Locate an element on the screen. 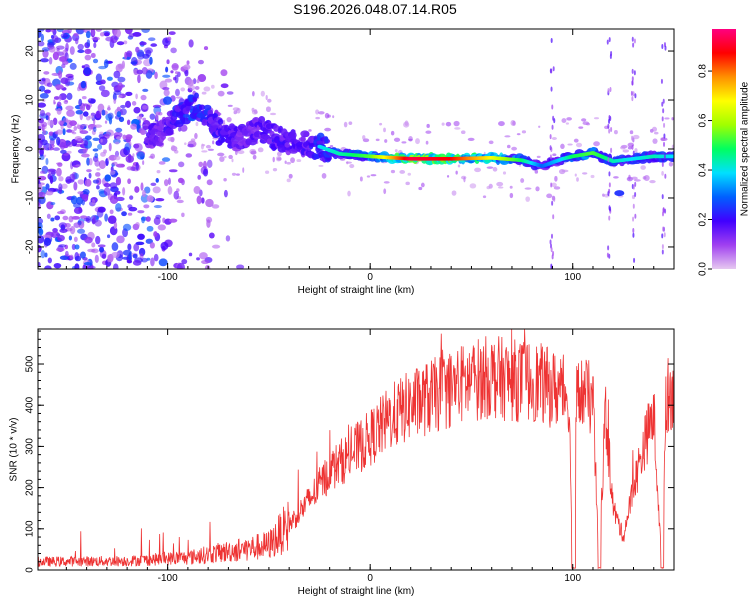 The image size is (750, 600). chart-title: S196.2026.048.07.14.R05 is located at coordinates (375, 9).